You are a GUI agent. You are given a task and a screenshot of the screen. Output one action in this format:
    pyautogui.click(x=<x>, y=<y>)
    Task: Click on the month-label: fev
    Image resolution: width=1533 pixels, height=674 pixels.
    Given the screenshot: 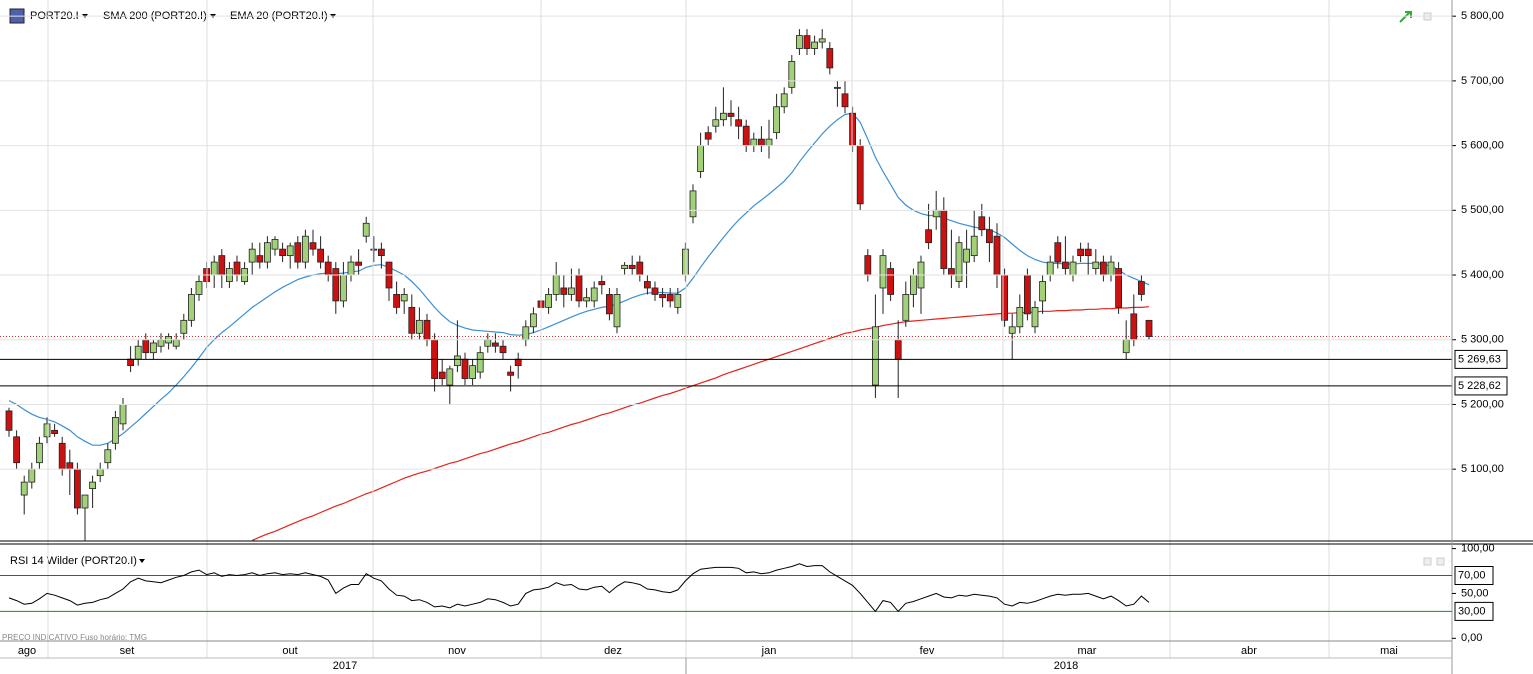 What is the action you would take?
    pyautogui.click(x=927, y=651)
    